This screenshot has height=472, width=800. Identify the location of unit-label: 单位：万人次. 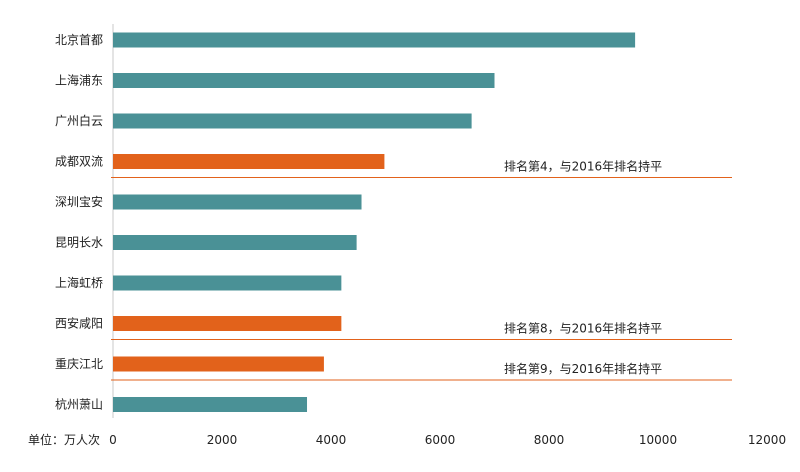
(64, 439).